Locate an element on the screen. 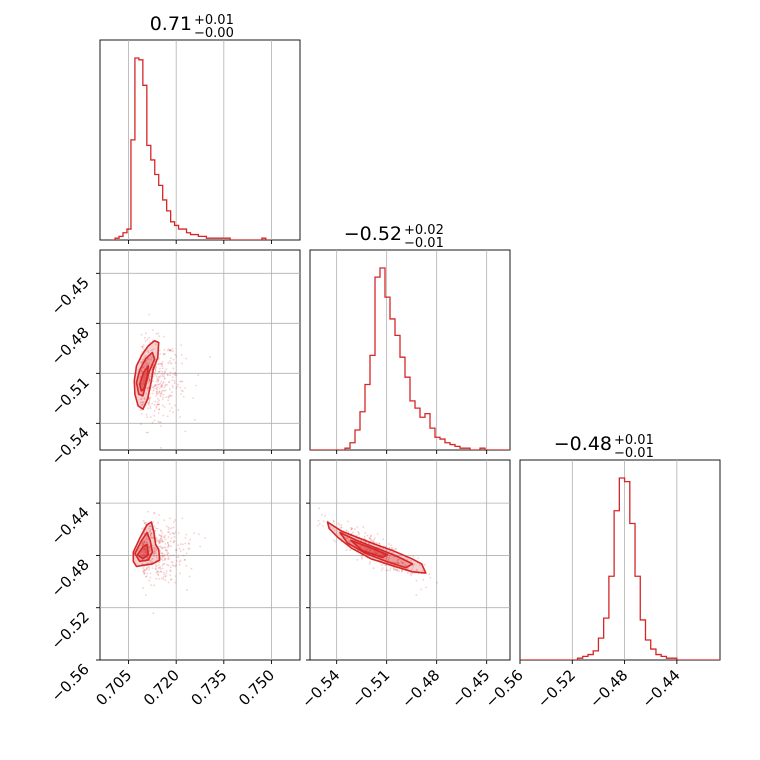 The height and width of the screenshot is (760, 760). panel-1-2-frame is located at coordinates (410, 560).